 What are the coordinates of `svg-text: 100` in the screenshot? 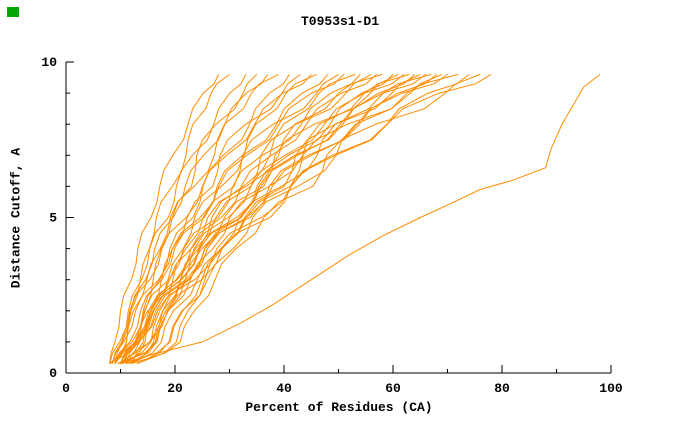 It's located at (611, 388).